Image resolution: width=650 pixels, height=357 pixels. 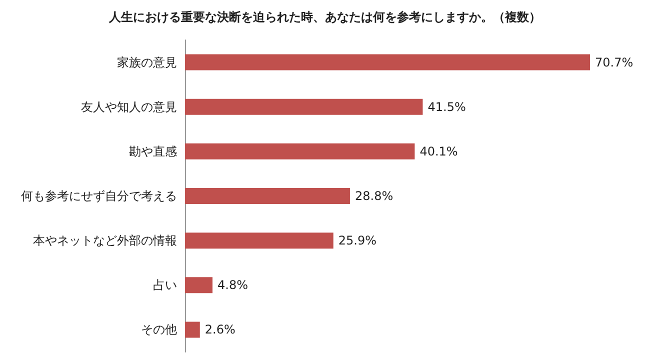 I want to click on y-tick-label: その他, so click(x=159, y=329).